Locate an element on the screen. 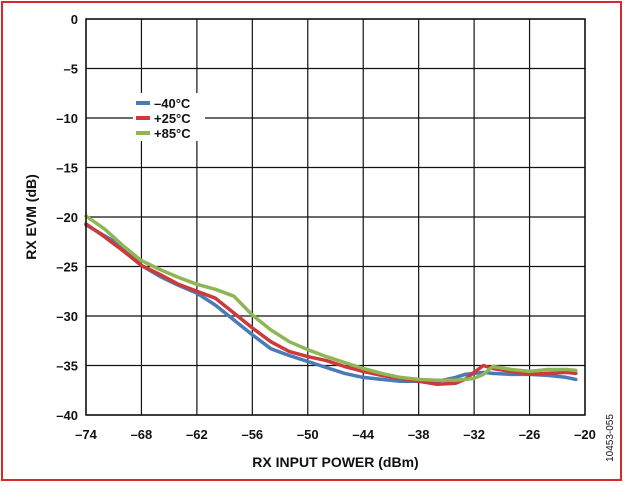 The height and width of the screenshot is (486, 627). y-tick-label: –5 is located at coordinates (71, 69).